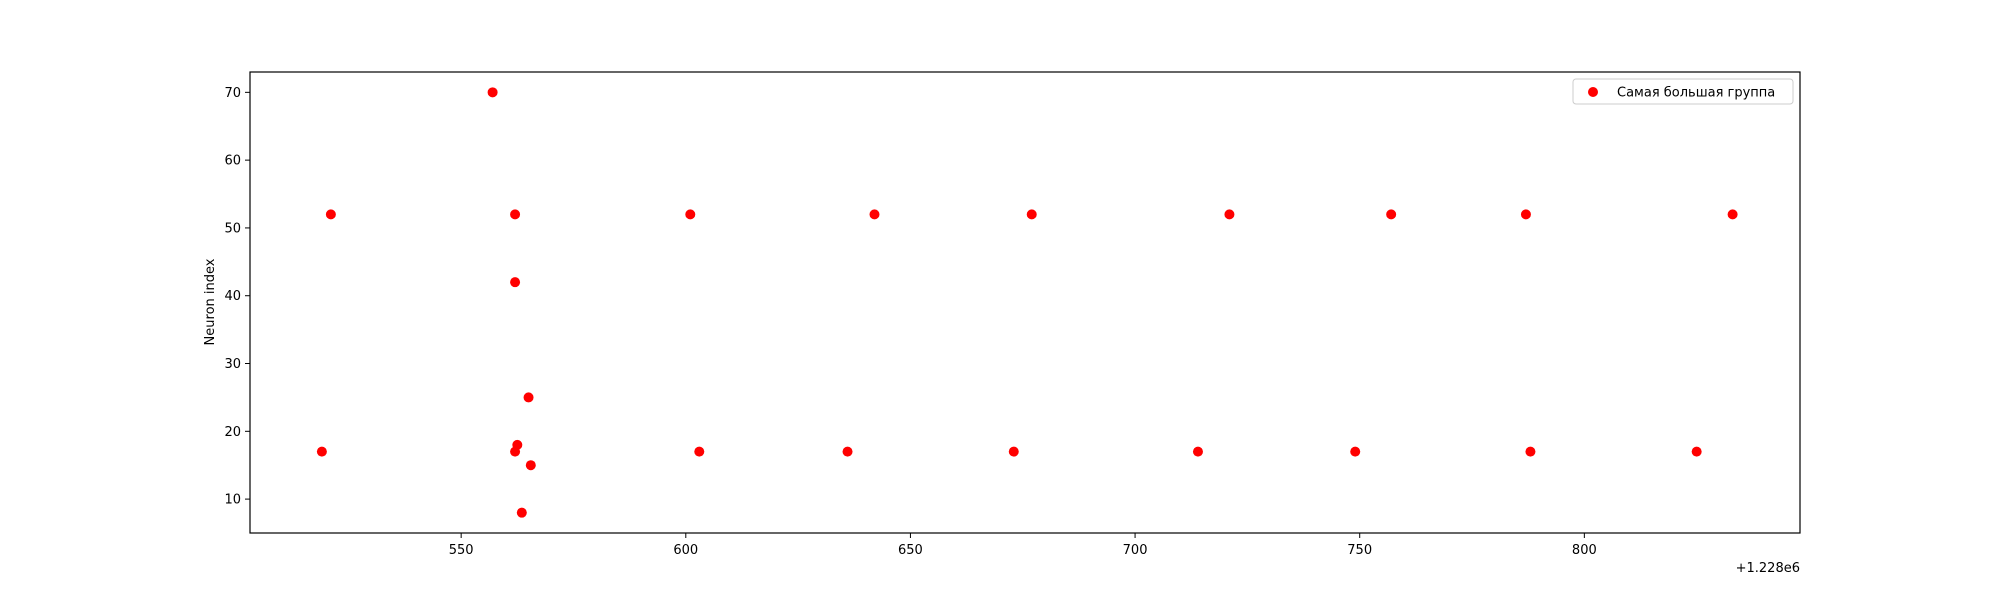 This screenshot has height=600, width=2000. Describe the element at coordinates (232, 364) in the screenshot. I see `y-tick-label: 30` at that location.